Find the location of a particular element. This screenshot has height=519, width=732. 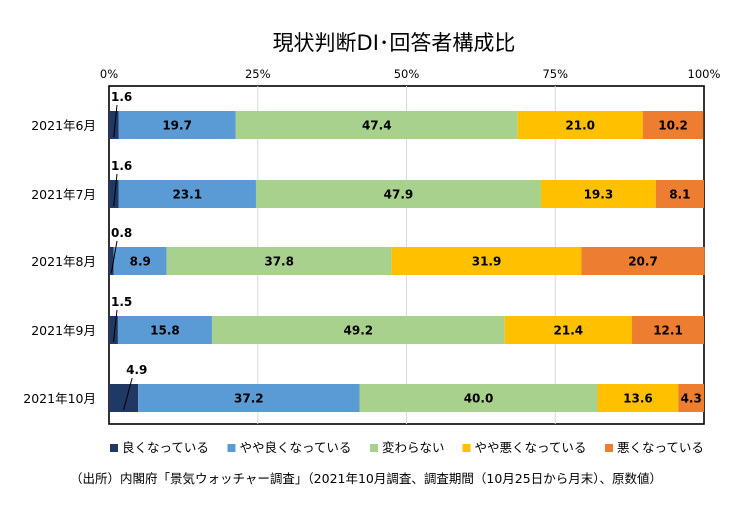

data-label: 31.9 is located at coordinates (487, 262).